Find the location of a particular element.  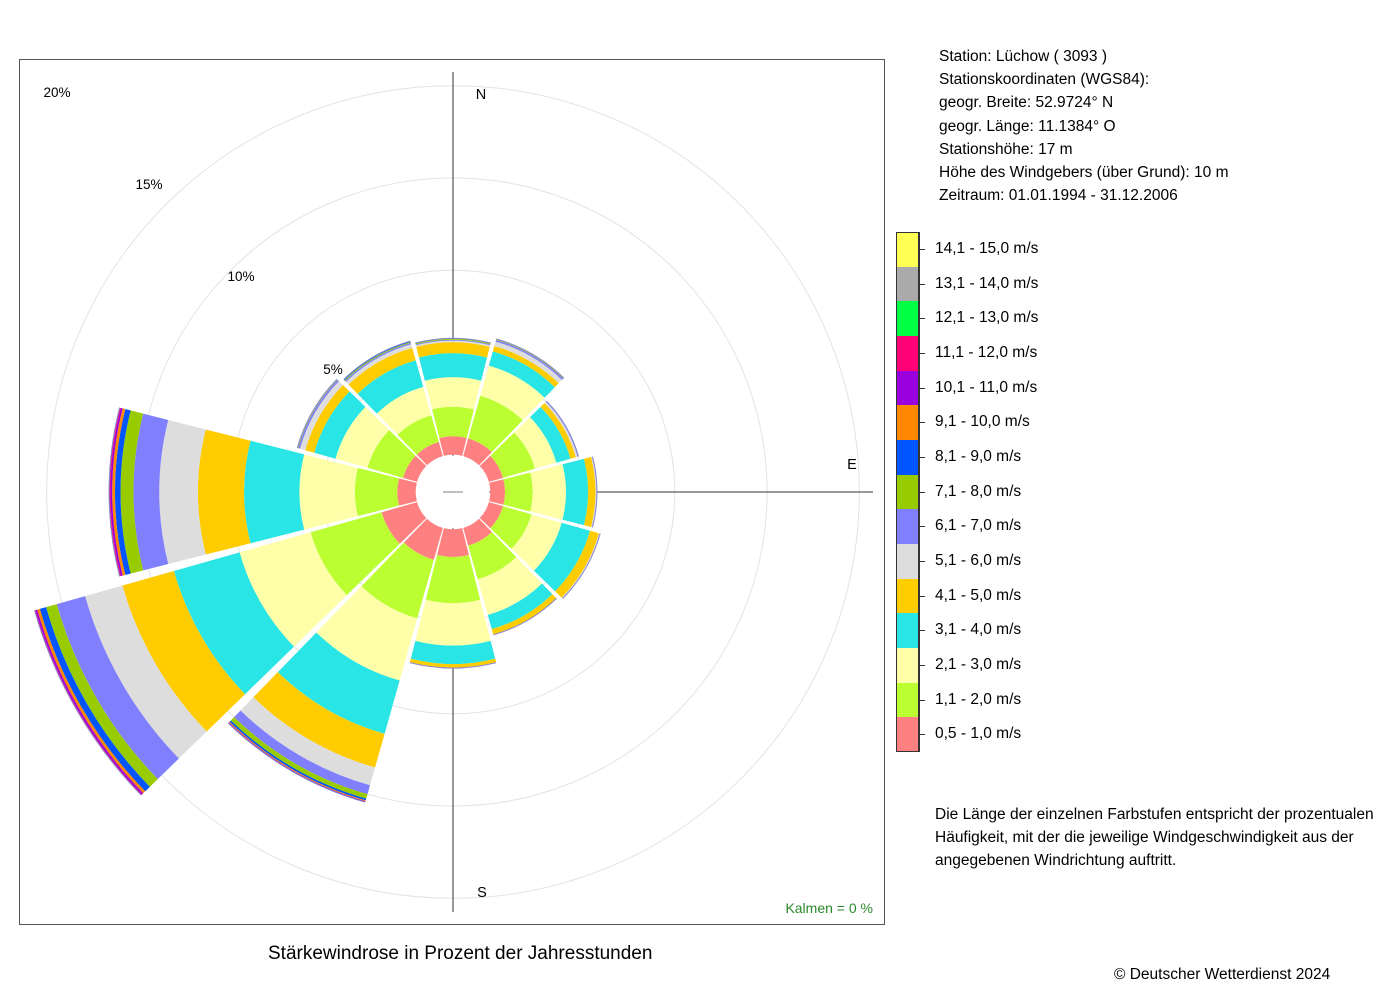

legend-label: 3,1 - 4,0 m/s is located at coordinates (978, 630).